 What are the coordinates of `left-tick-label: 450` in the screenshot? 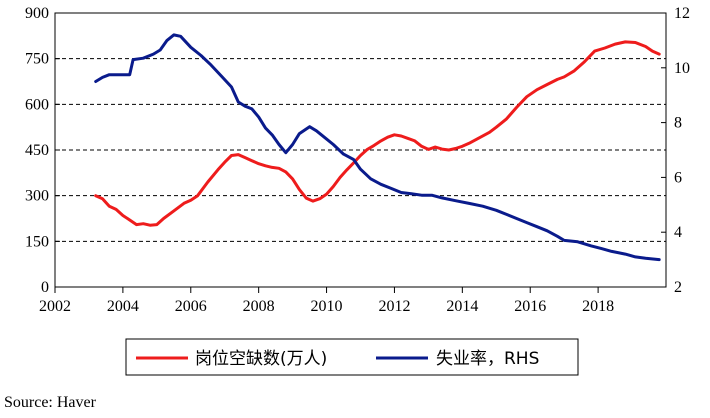 It's located at (37, 150).